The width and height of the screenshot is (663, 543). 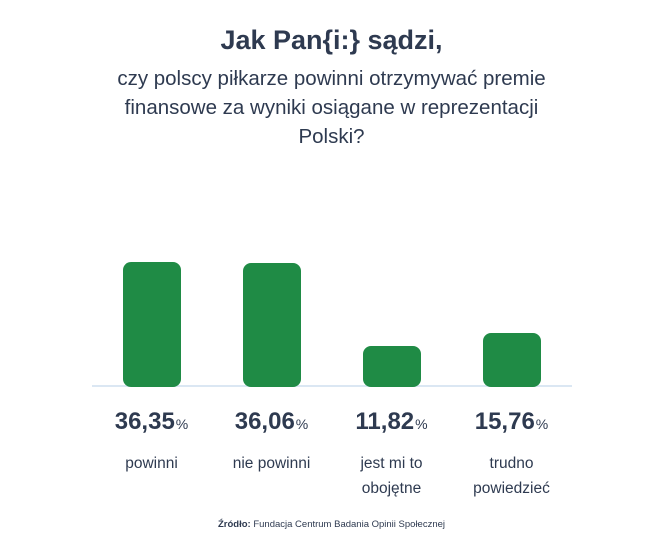 I want to click on bar-column-trudno-powiedziec, so click(x=512, y=324).